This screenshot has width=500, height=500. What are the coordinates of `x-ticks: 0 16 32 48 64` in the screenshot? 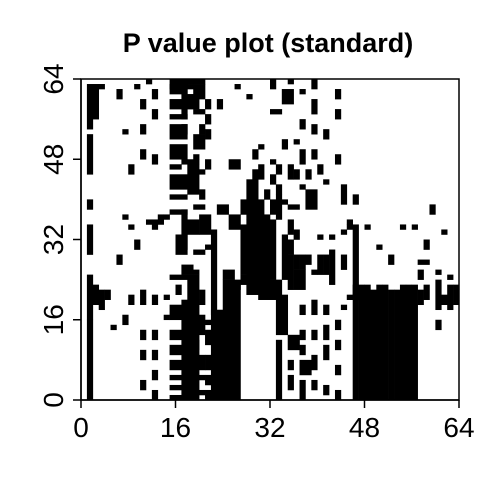 It's located at (274, 421).